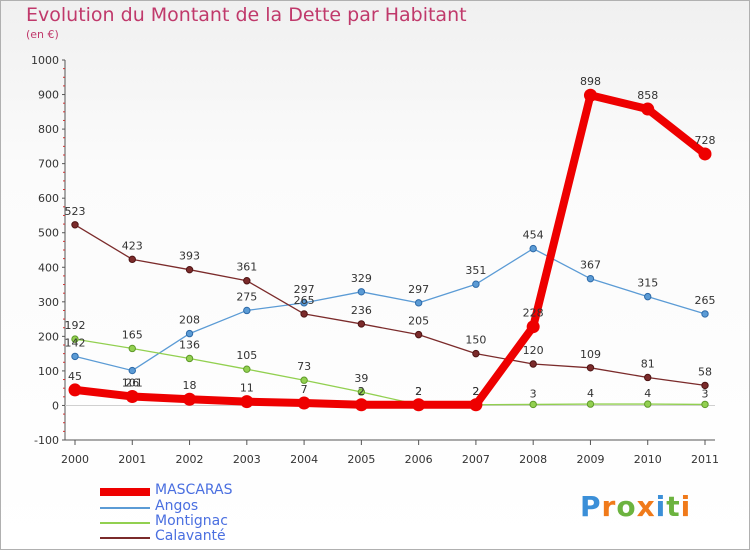 The image size is (750, 550). What do you see at coordinates (705, 300) in the screenshot?
I see `data-label-angos: 265` at bounding box center [705, 300].